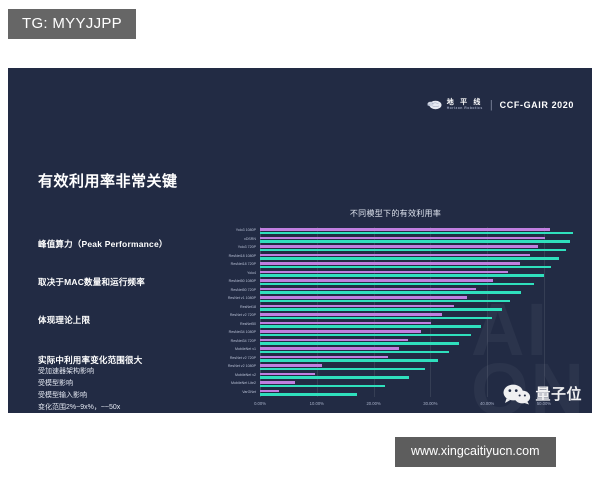  What do you see at coordinates (64, 320) in the screenshot?
I see `bullet-heading-3: 体现理论上限` at bounding box center [64, 320].